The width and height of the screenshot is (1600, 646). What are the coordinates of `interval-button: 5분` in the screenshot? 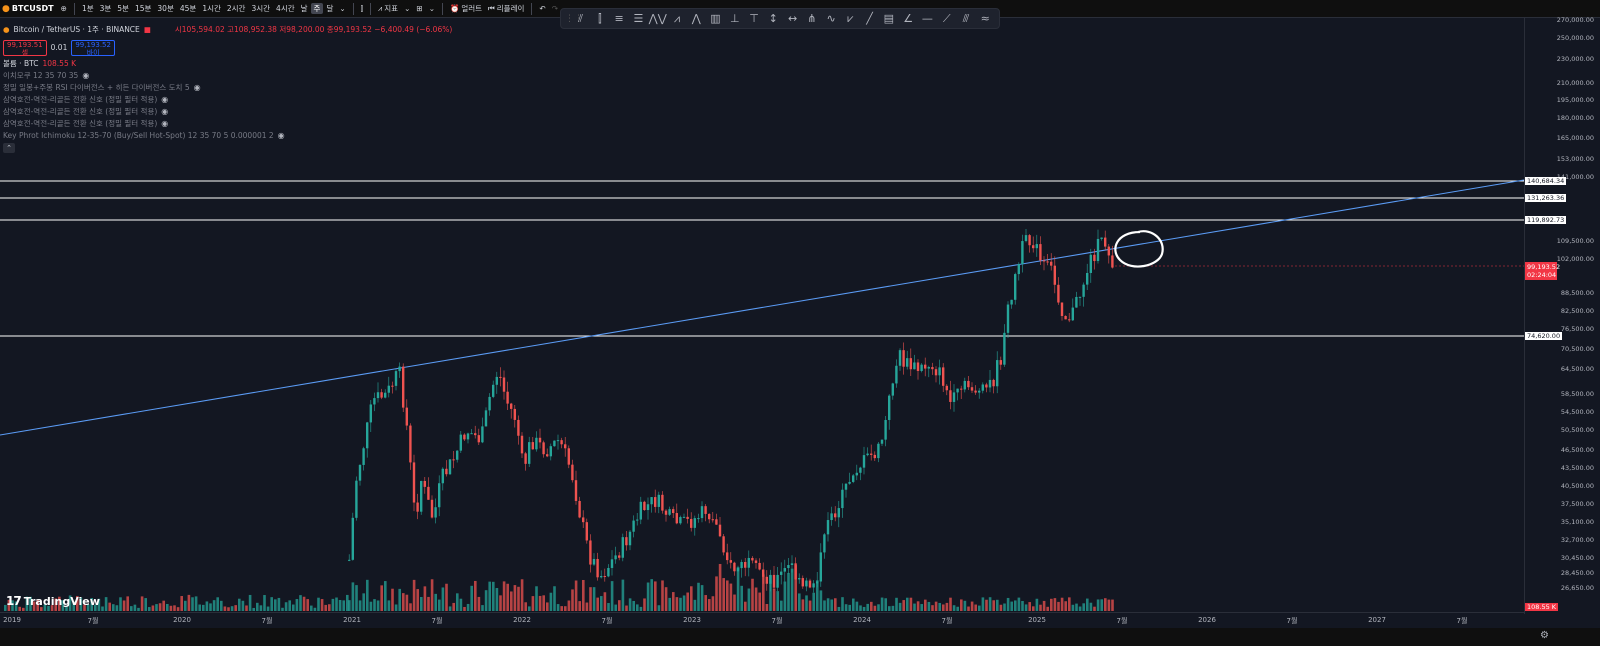 It's located at (123, 8).